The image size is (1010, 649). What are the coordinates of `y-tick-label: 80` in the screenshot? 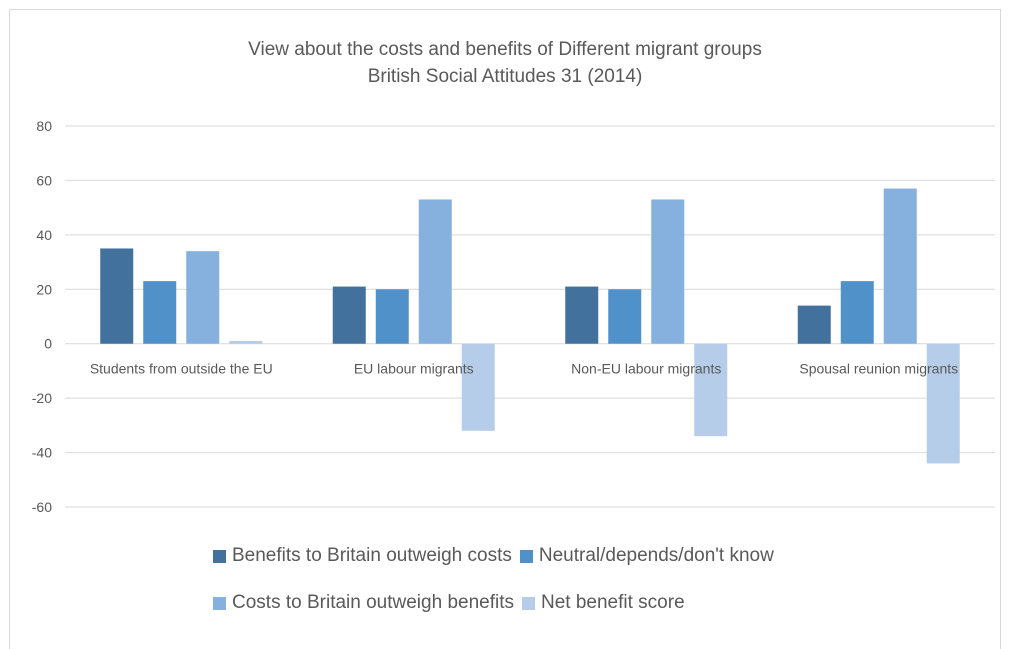 It's located at (44, 126).